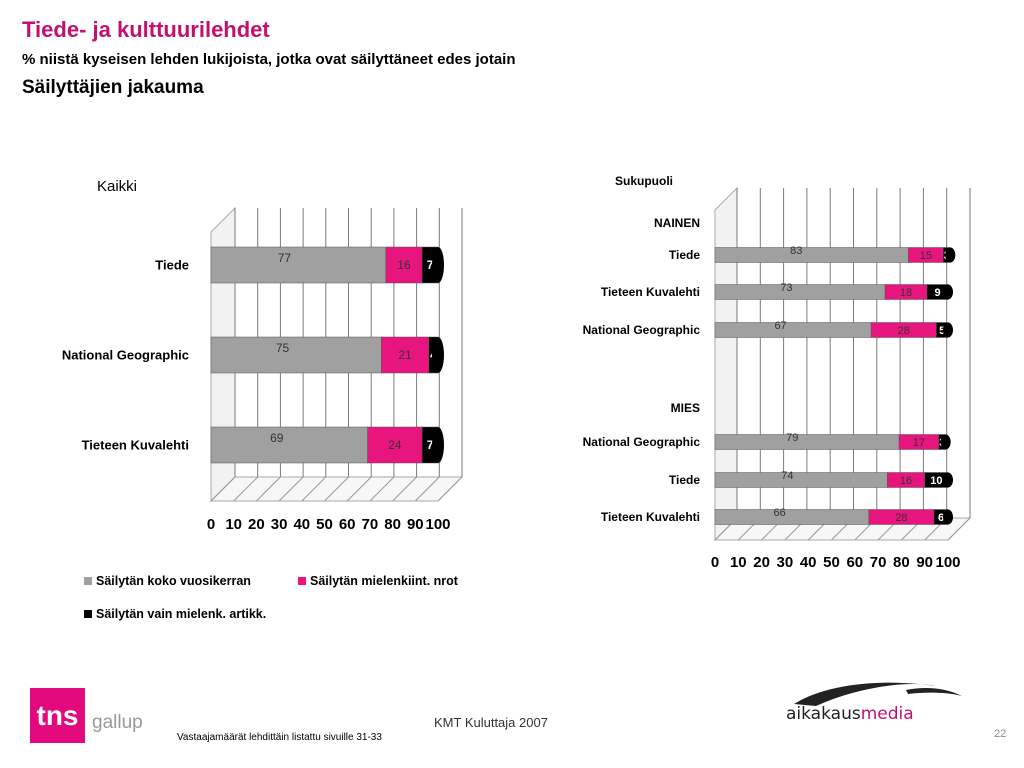  What do you see at coordinates (302, 580) in the screenshot?
I see `legend-swatch-pink` at bounding box center [302, 580].